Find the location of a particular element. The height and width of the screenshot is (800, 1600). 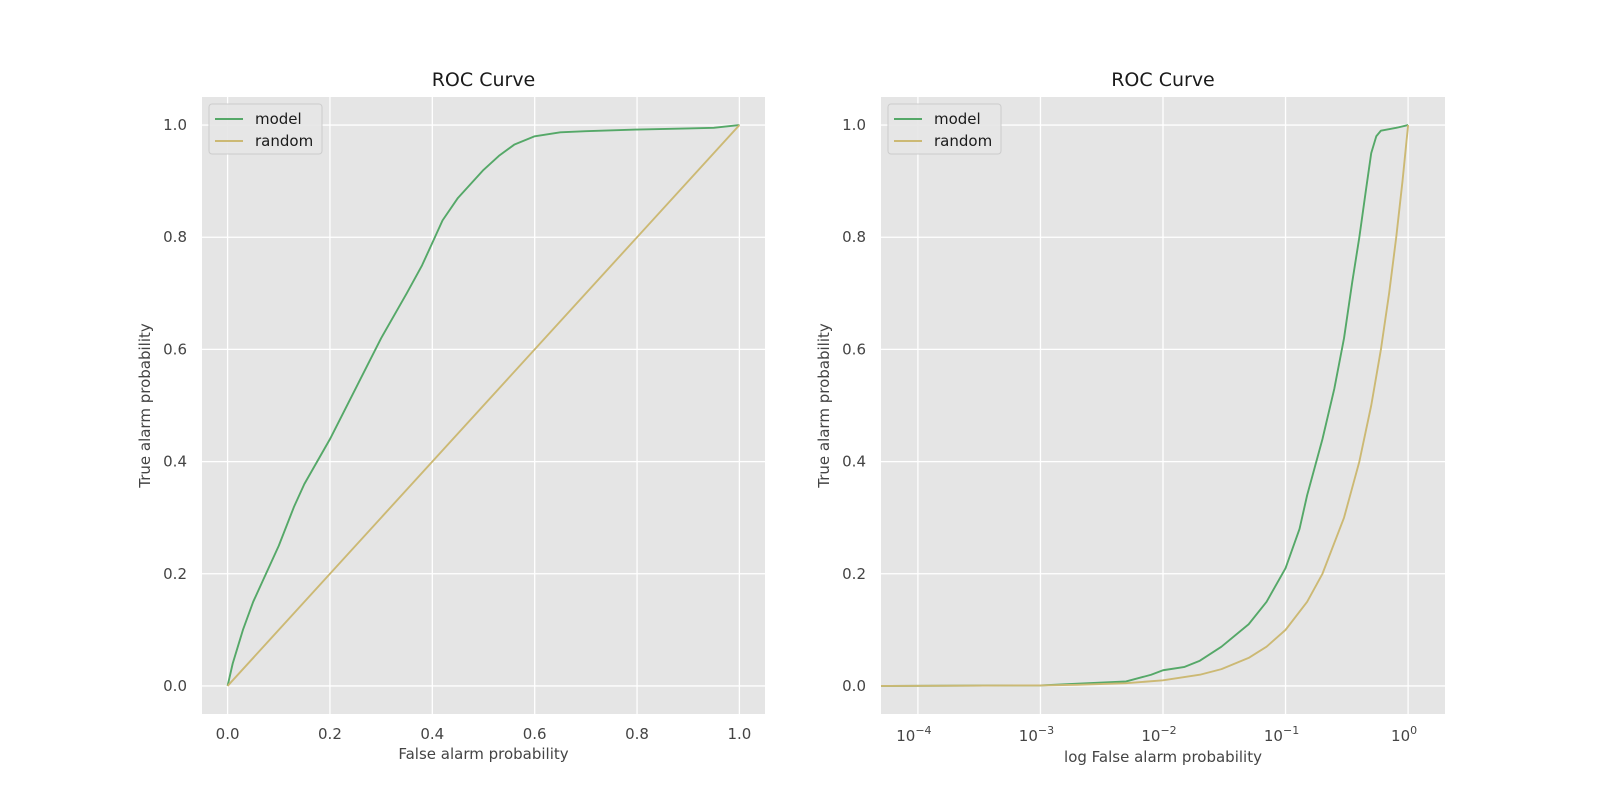

x-tick-label: 0.6 is located at coordinates (535, 734).